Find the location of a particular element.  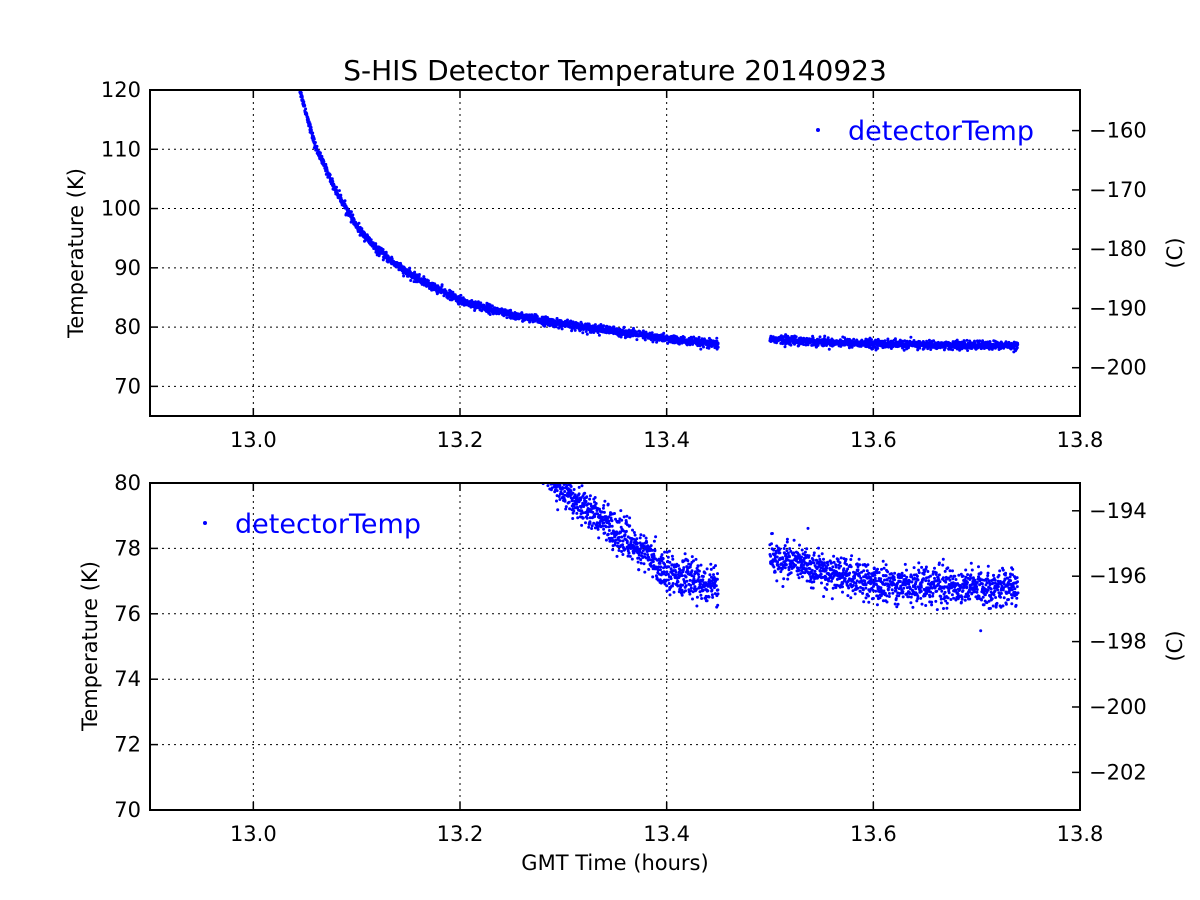

top-y-tick-label: 70 is located at coordinates (127, 386).